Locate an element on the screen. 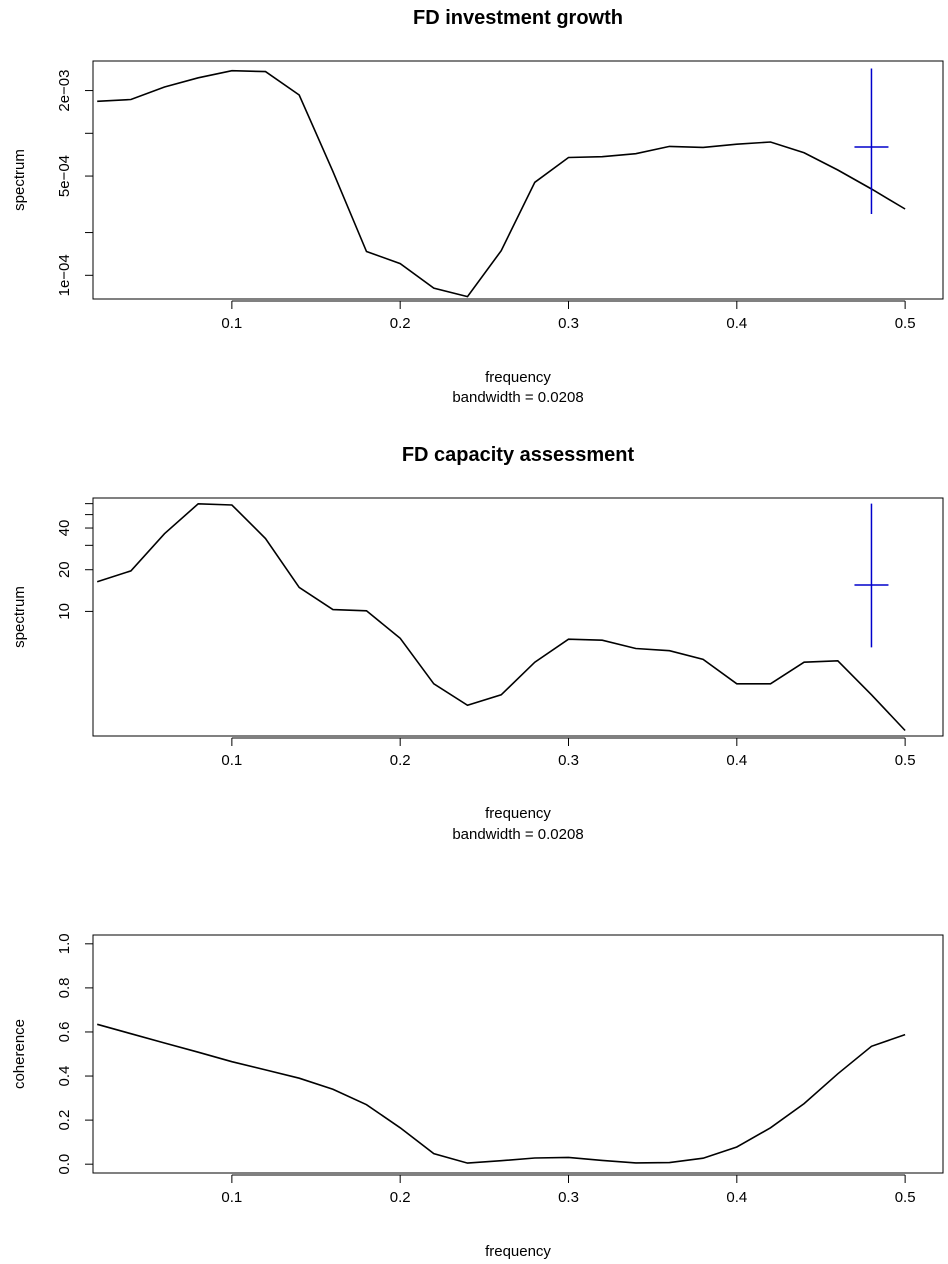 This screenshot has width=948, height=1264. chart-2-x-label: frequency is located at coordinates (518, 813).